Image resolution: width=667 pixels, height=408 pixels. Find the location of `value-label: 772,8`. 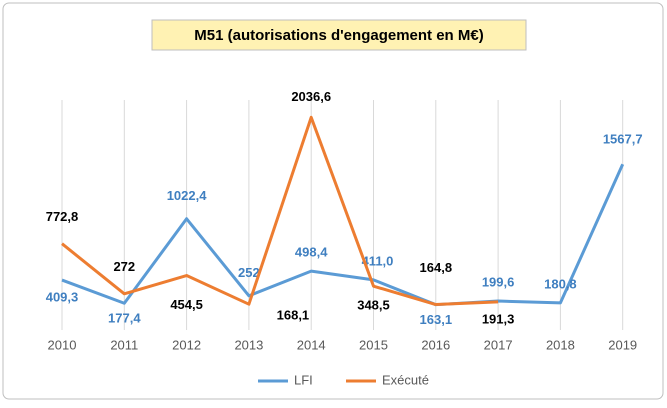

value-label: 772,8 is located at coordinates (62, 216).